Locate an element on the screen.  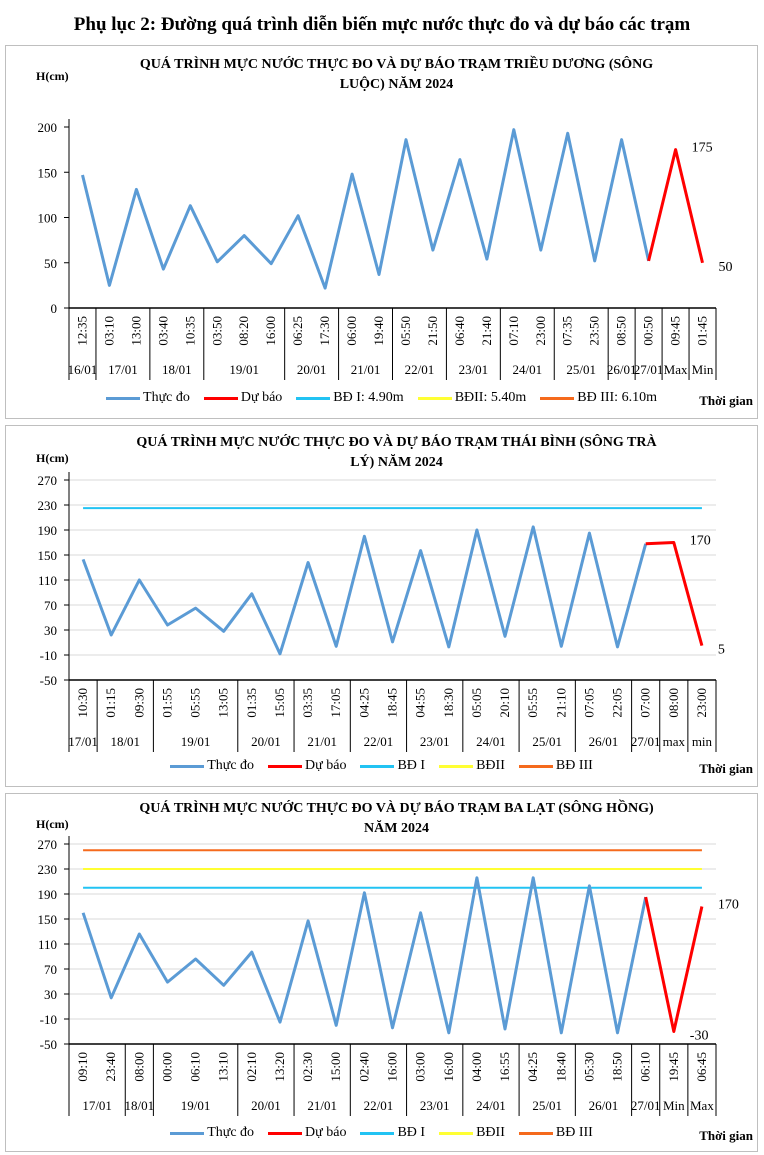
x-tick-label: 06:45 is located at coordinates (701, 1067).